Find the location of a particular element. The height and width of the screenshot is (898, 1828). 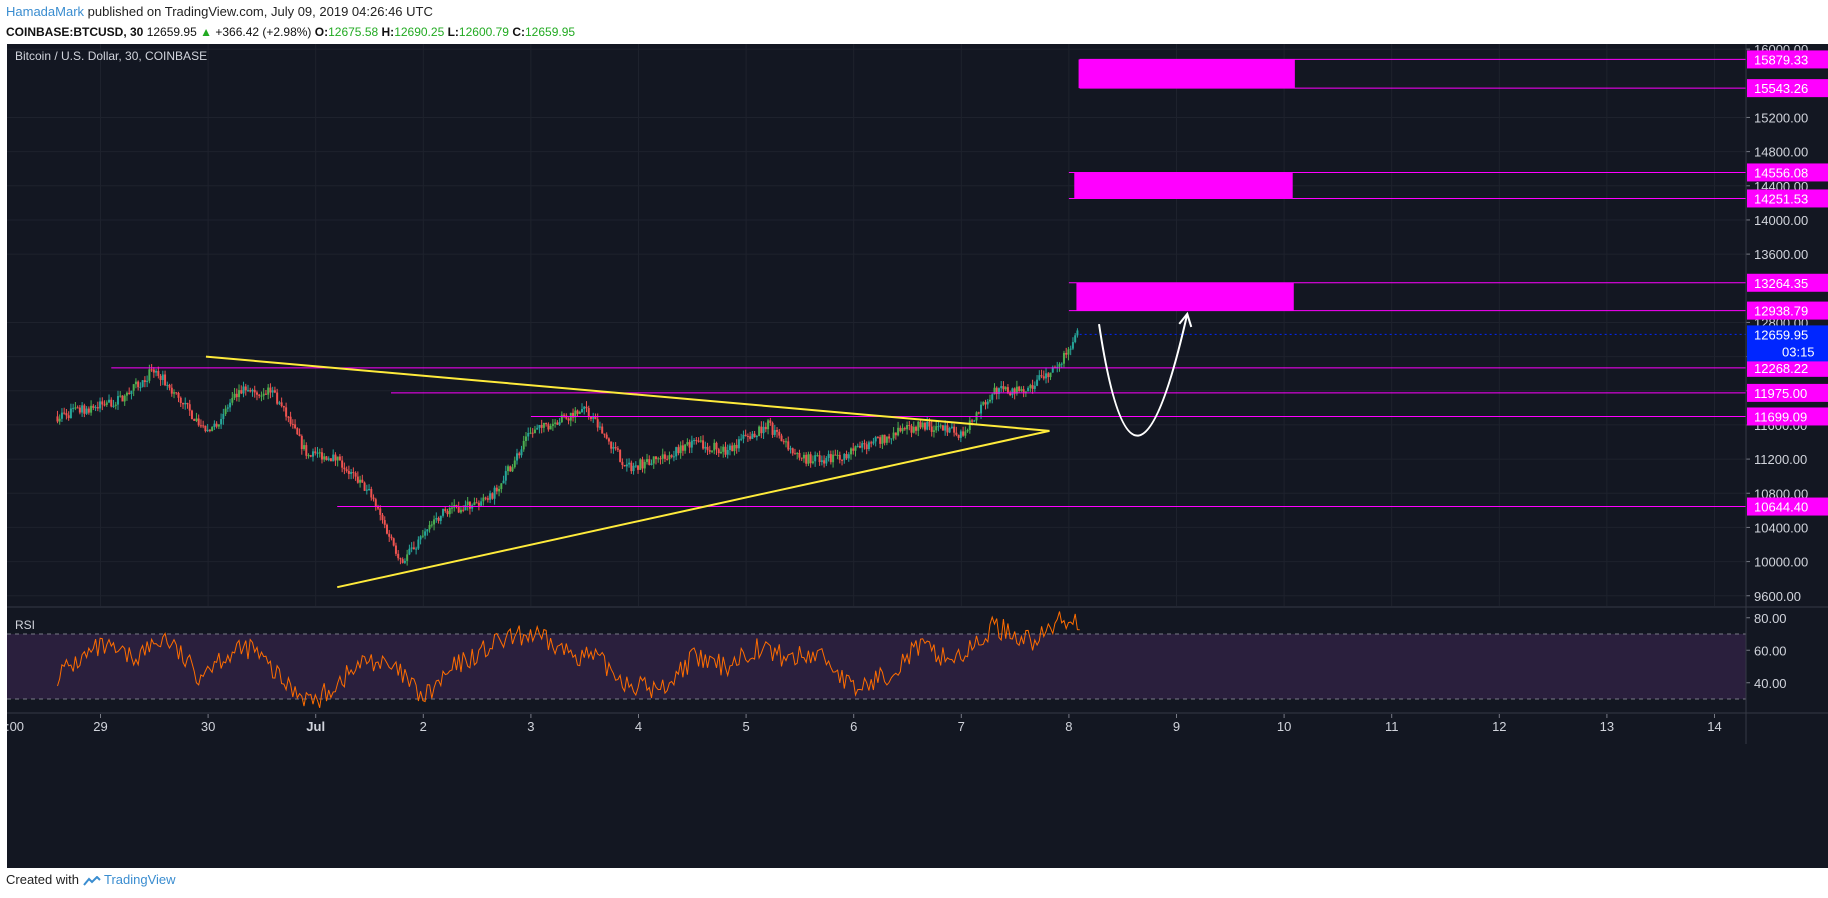

tradingview-logo-icon is located at coordinates (91, 880).